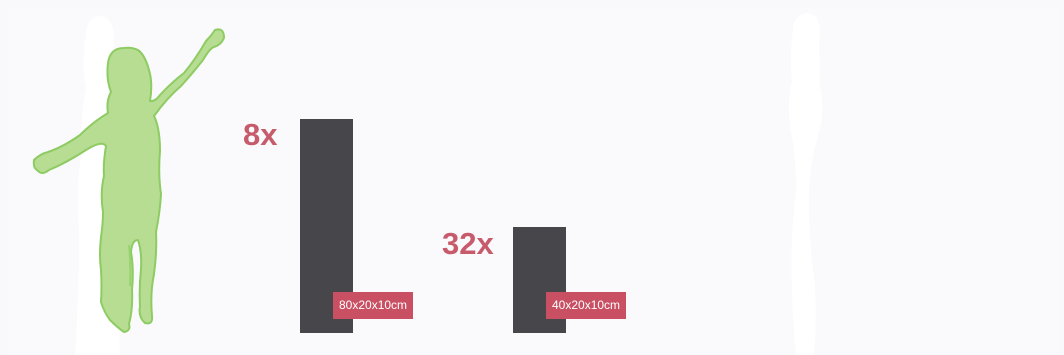  I want to click on count-label-small: 32x, so click(468, 243).